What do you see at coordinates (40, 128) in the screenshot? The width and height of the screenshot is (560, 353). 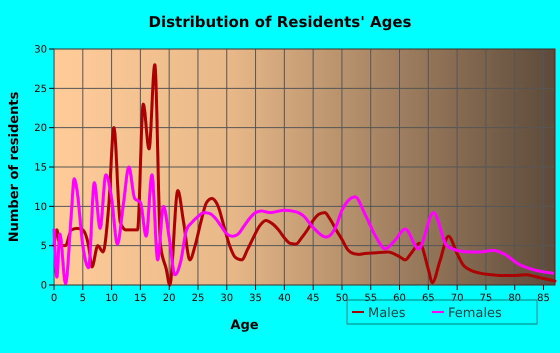 I see `y-tick-label: 20` at bounding box center [40, 128].